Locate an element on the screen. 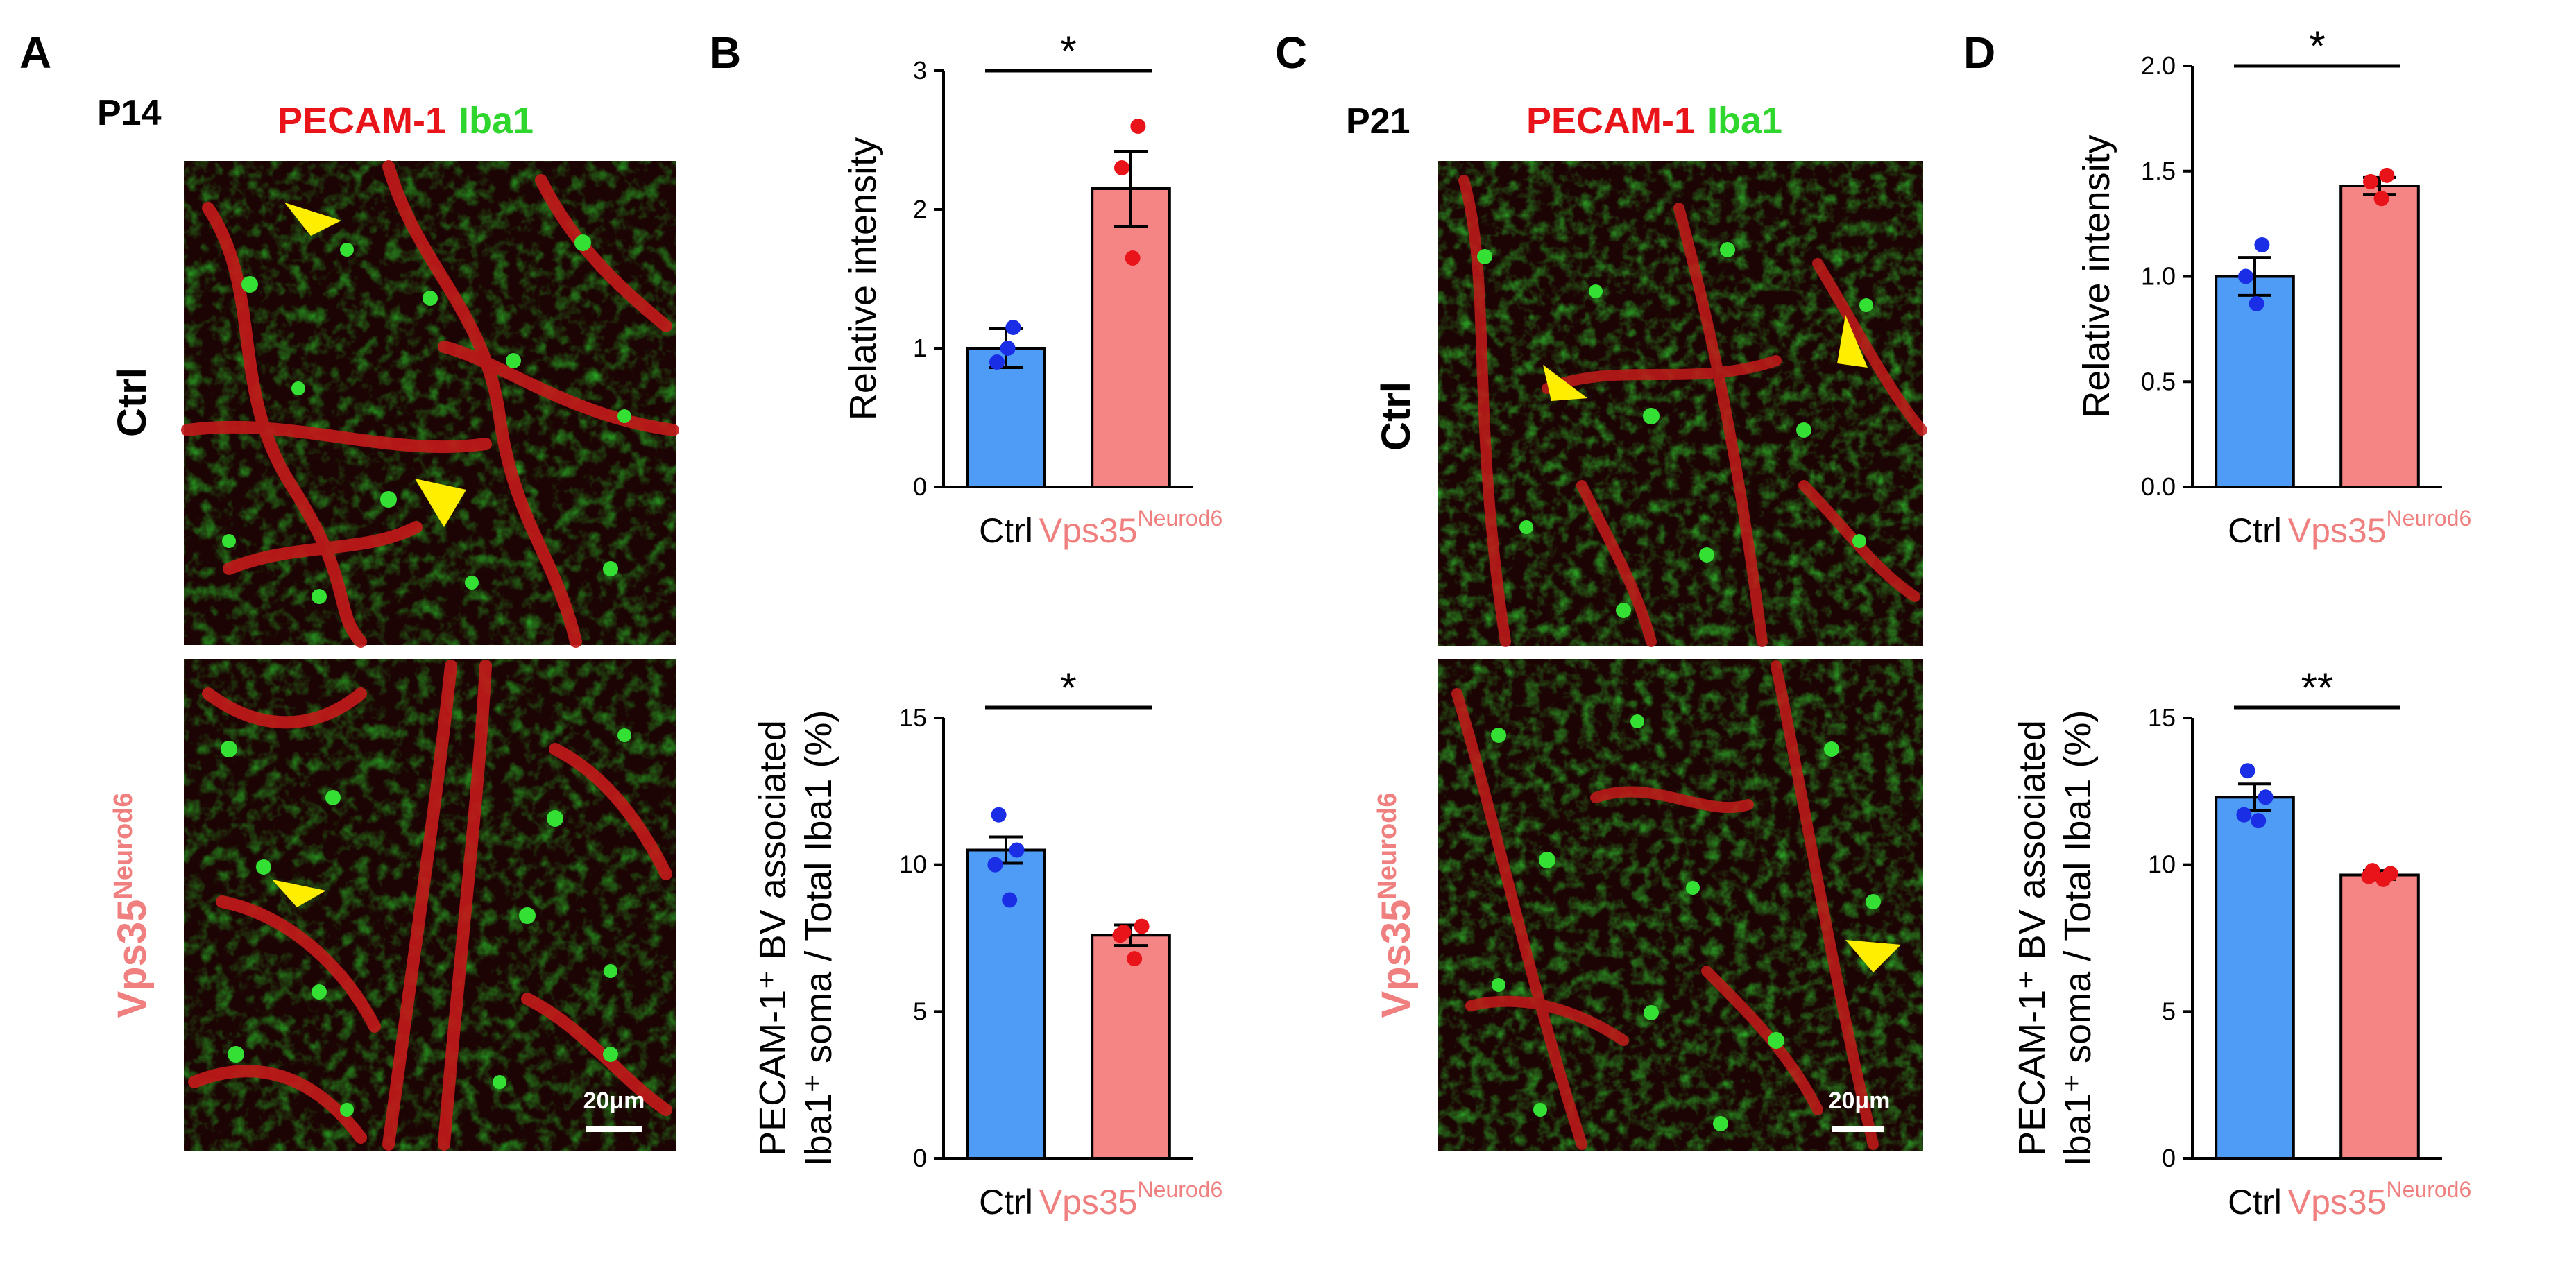 This screenshot has height=1261, width=2576. panel-letter-b: B is located at coordinates (725, 53).